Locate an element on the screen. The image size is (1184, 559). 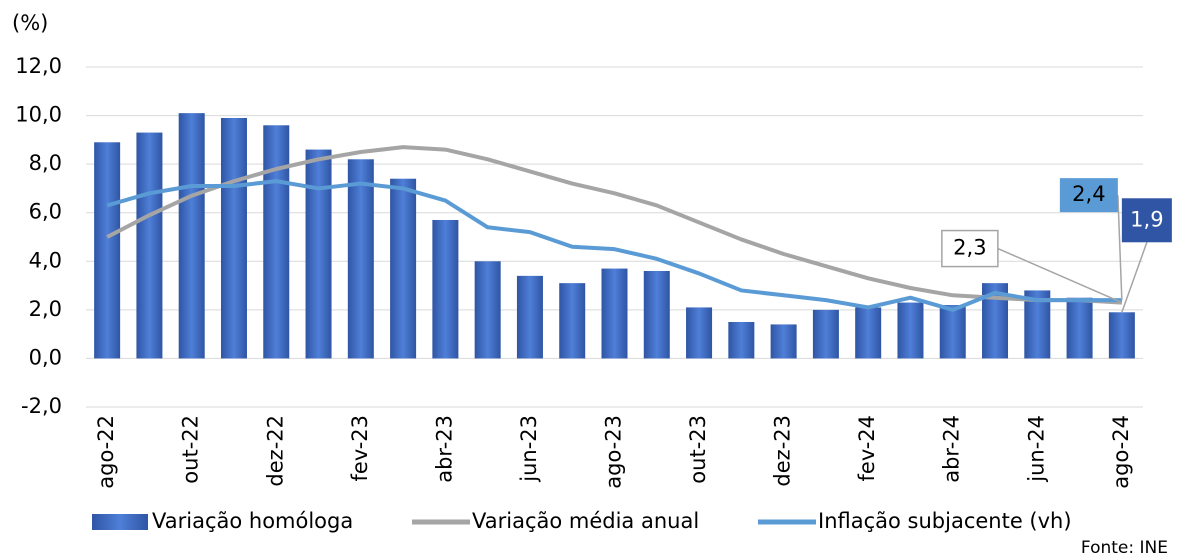
data-label: 1,9 is located at coordinates (1146, 219).